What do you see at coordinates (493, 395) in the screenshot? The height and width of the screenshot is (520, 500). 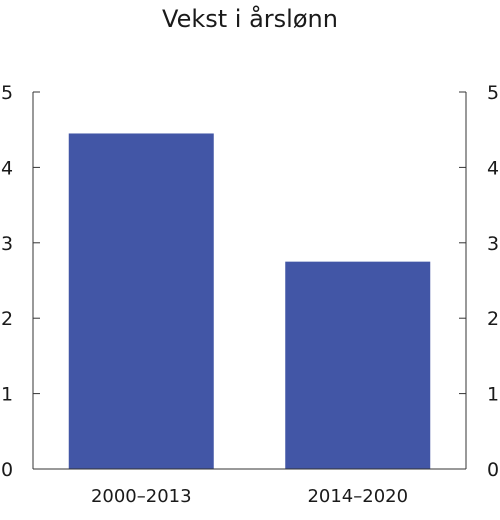 I see `y-tick-label-right: 1` at bounding box center [493, 395].